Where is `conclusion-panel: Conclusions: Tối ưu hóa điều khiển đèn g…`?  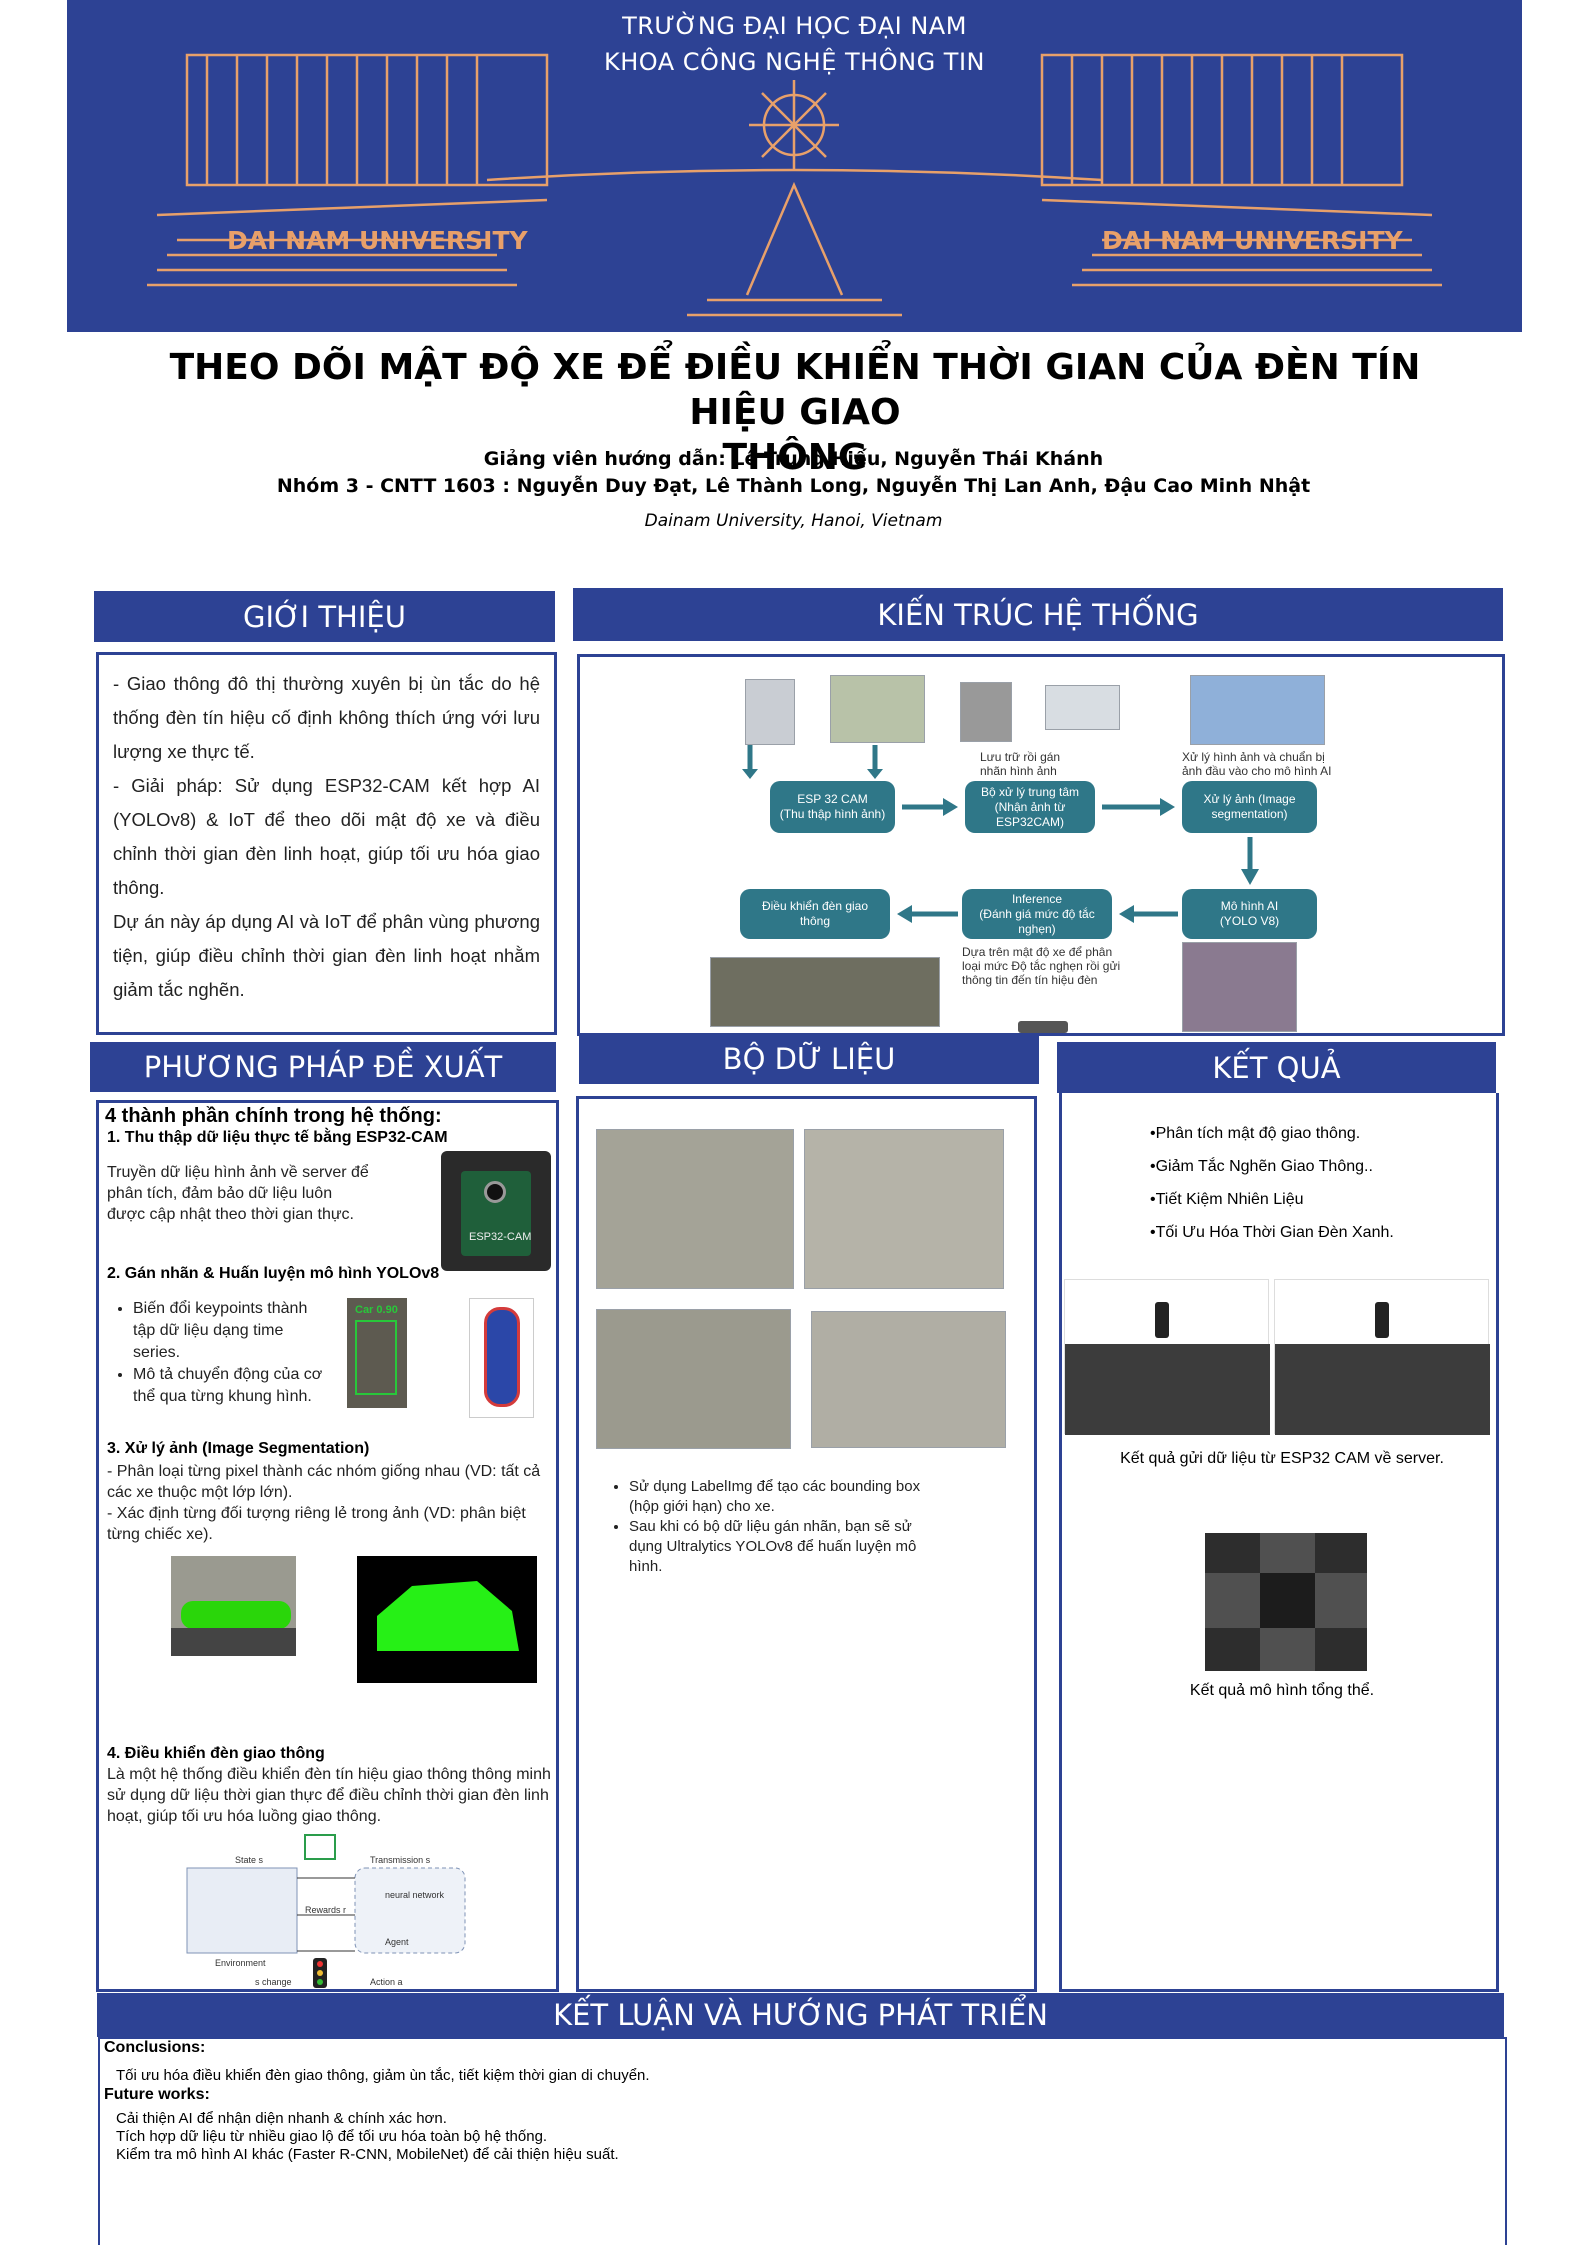
conclusion-panel: Conclusions: Tối ưu hóa điều khiển đèn g… is located at coordinates (802, 2141).